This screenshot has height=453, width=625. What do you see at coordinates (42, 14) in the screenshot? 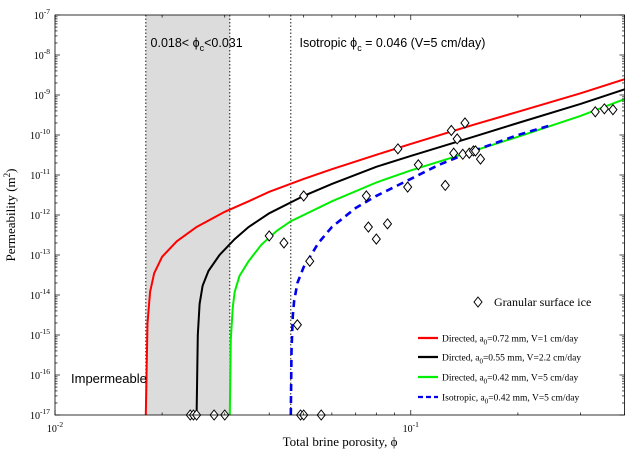
I see `y-tick-label: 10⁻⁷` at bounding box center [42, 14].